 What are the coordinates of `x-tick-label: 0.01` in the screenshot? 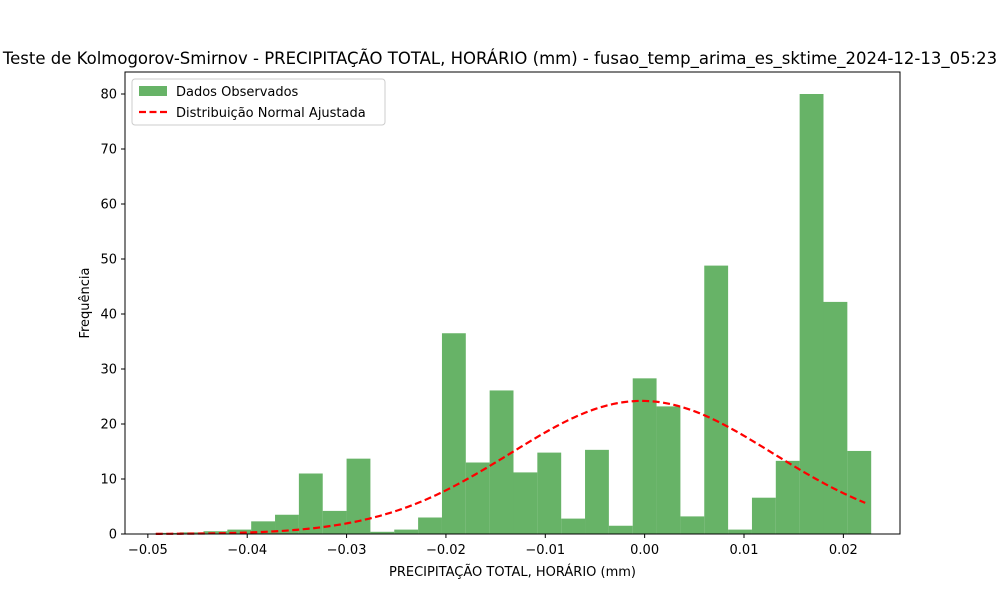 It's located at (744, 550).